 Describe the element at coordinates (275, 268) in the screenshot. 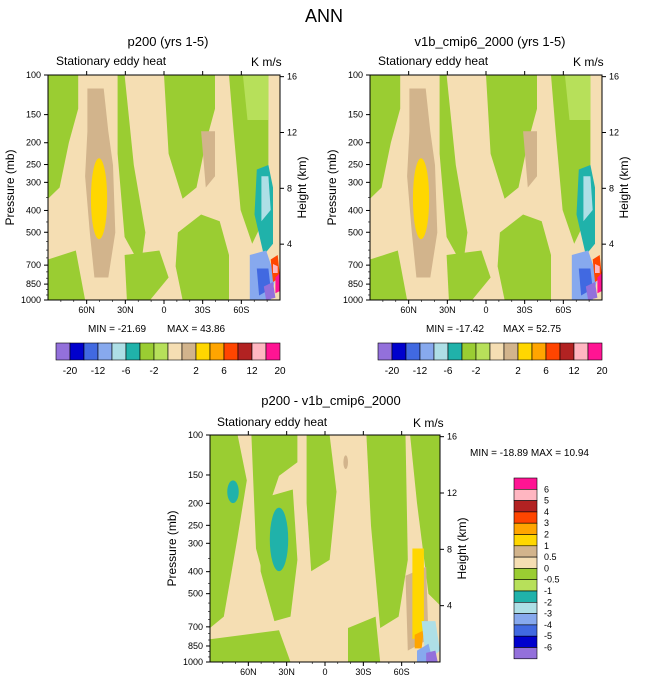

I see `contour-pink` at that location.